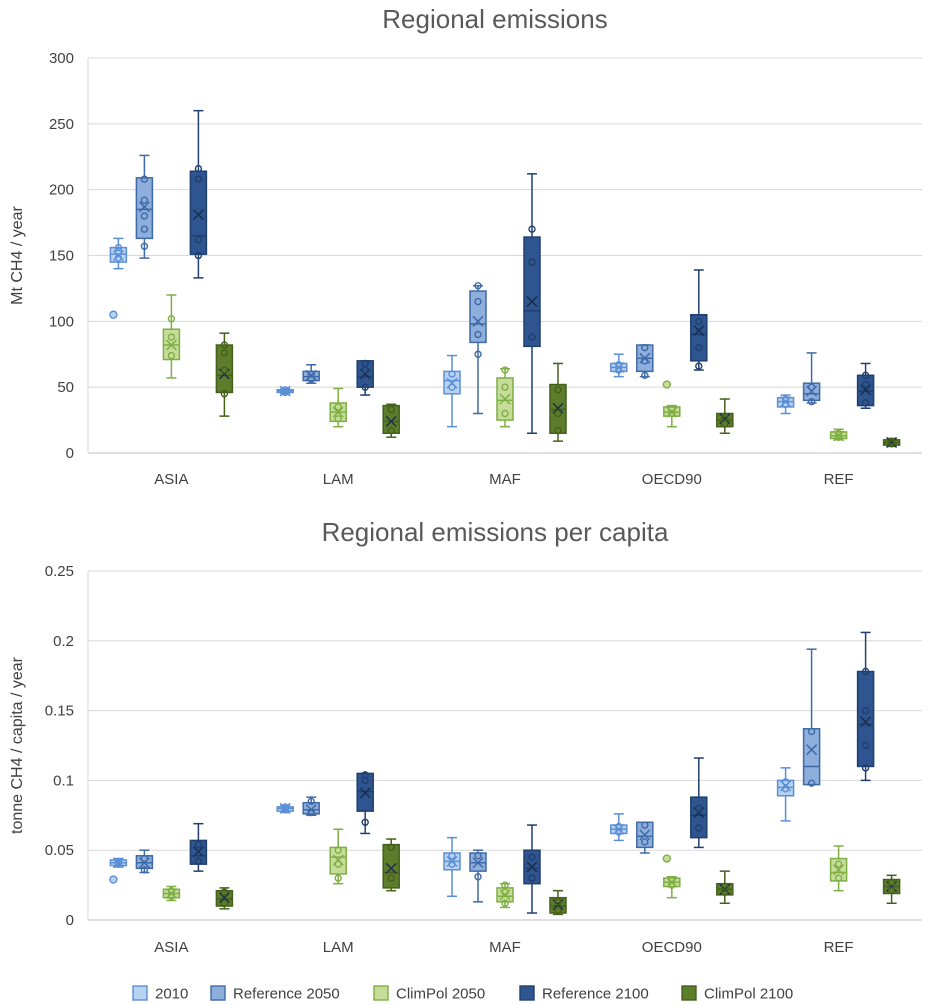 The image size is (929, 1005). I want to click on box-reference-2100-asia, so click(198, 194).